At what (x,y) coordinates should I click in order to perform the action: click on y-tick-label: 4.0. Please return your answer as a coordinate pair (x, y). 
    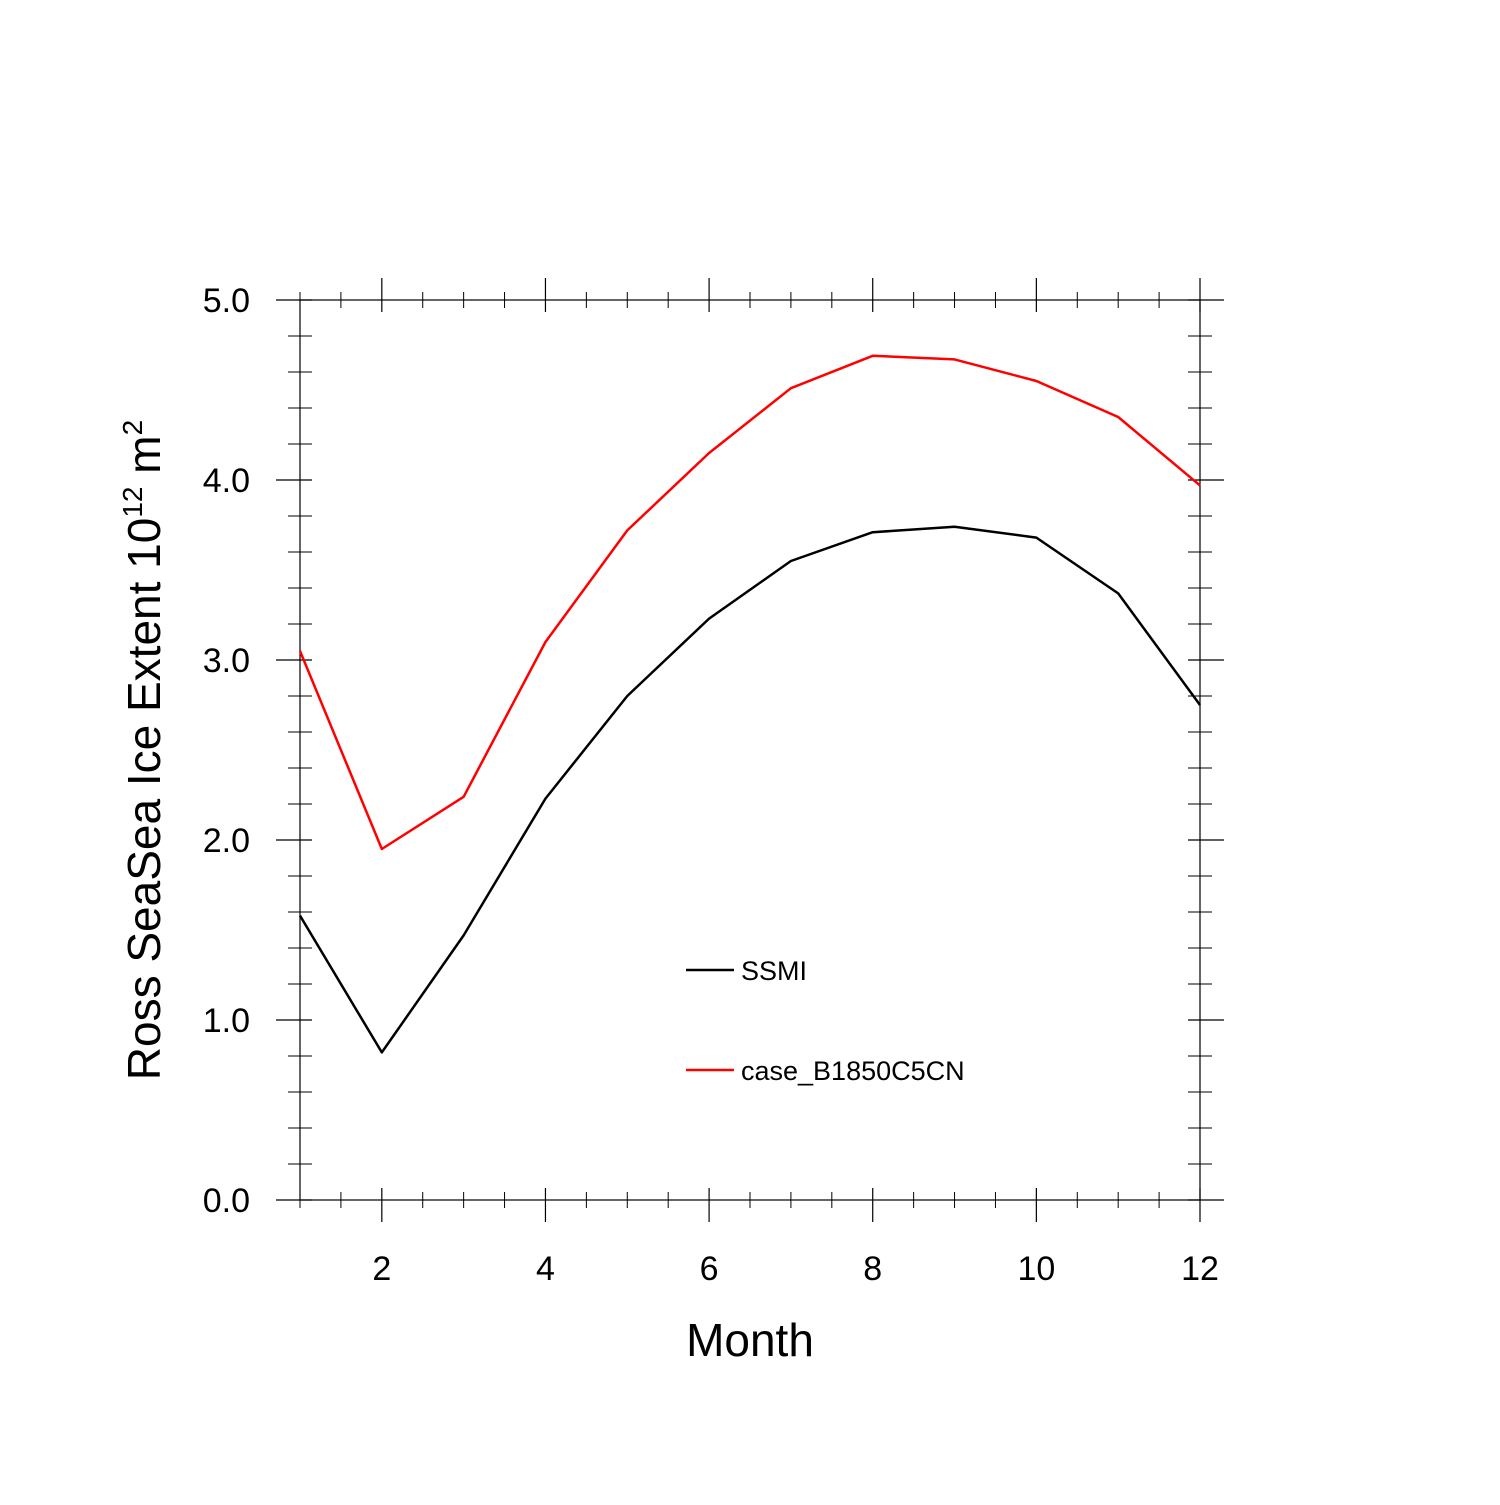
    Looking at the image, I should click on (226, 481).